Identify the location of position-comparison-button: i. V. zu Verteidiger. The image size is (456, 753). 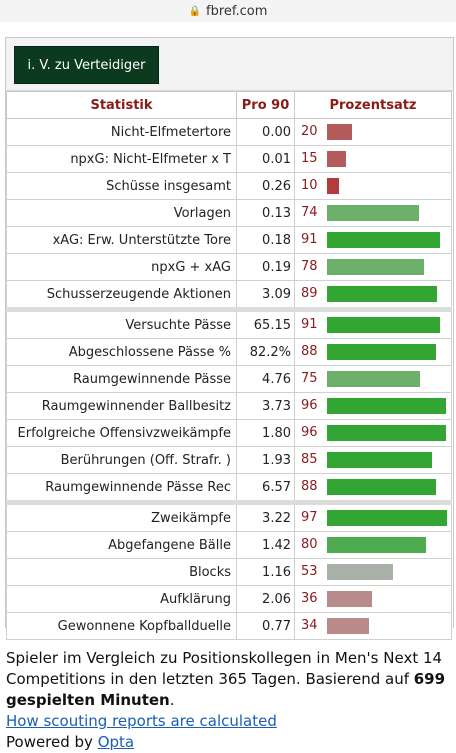
(86, 65).